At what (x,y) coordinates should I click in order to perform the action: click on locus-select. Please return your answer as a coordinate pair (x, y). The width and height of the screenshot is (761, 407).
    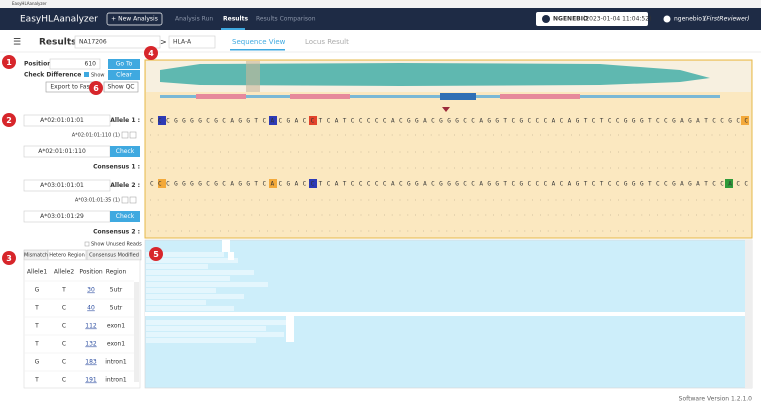
    Looking at the image, I should click on (192, 42).